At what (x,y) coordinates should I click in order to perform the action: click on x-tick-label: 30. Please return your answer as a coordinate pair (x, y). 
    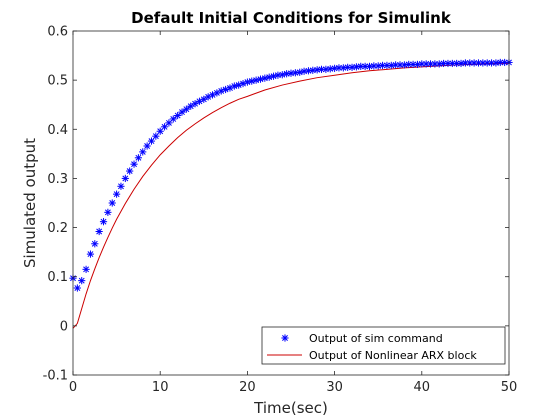
    Looking at the image, I should click on (334, 387).